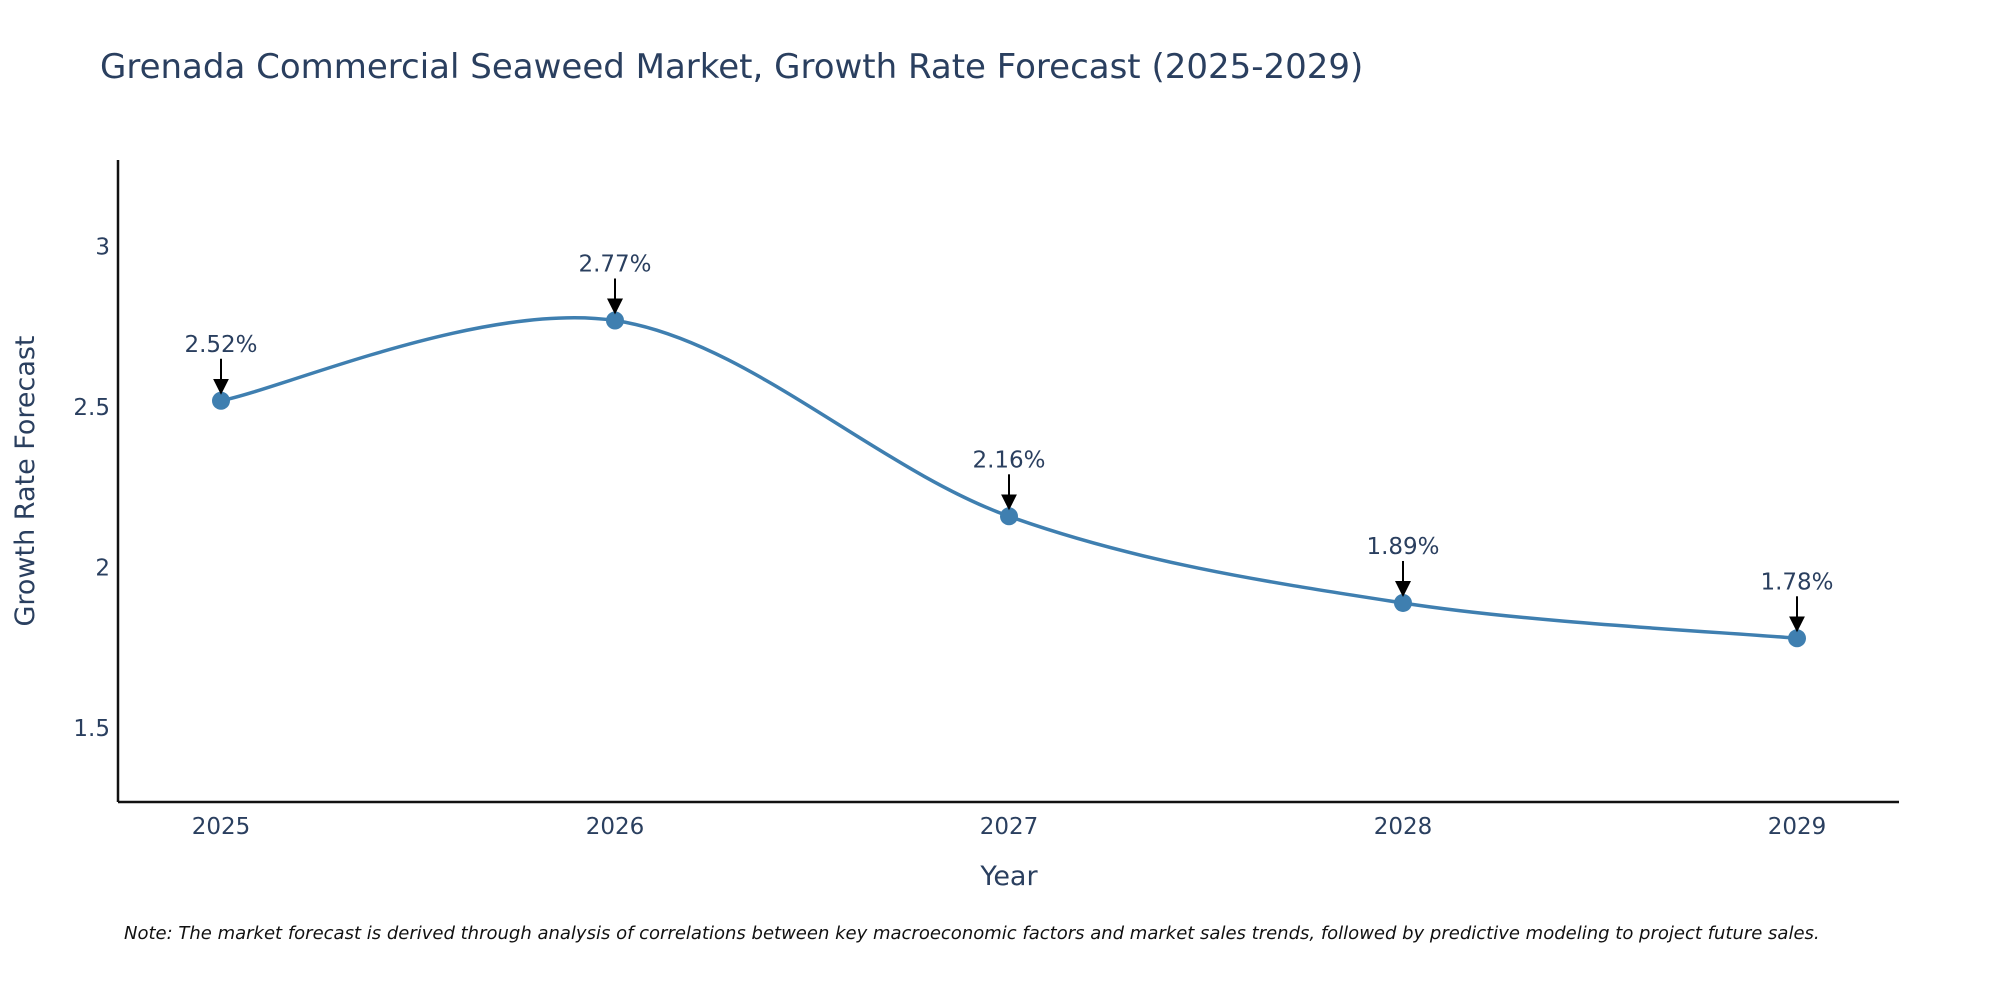 This screenshot has height=1000, width=2000. I want to click on x-tick-label: 2026, so click(615, 827).